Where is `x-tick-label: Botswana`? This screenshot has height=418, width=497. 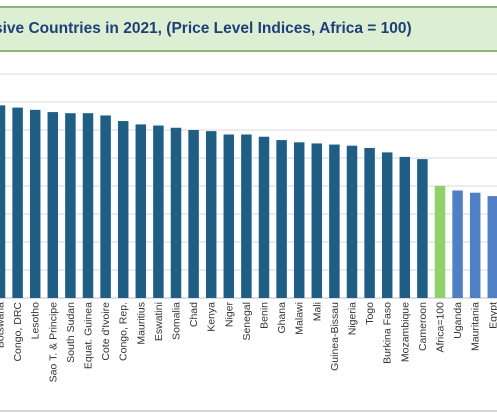 x-tick-label: Botswana is located at coordinates (3, 325).